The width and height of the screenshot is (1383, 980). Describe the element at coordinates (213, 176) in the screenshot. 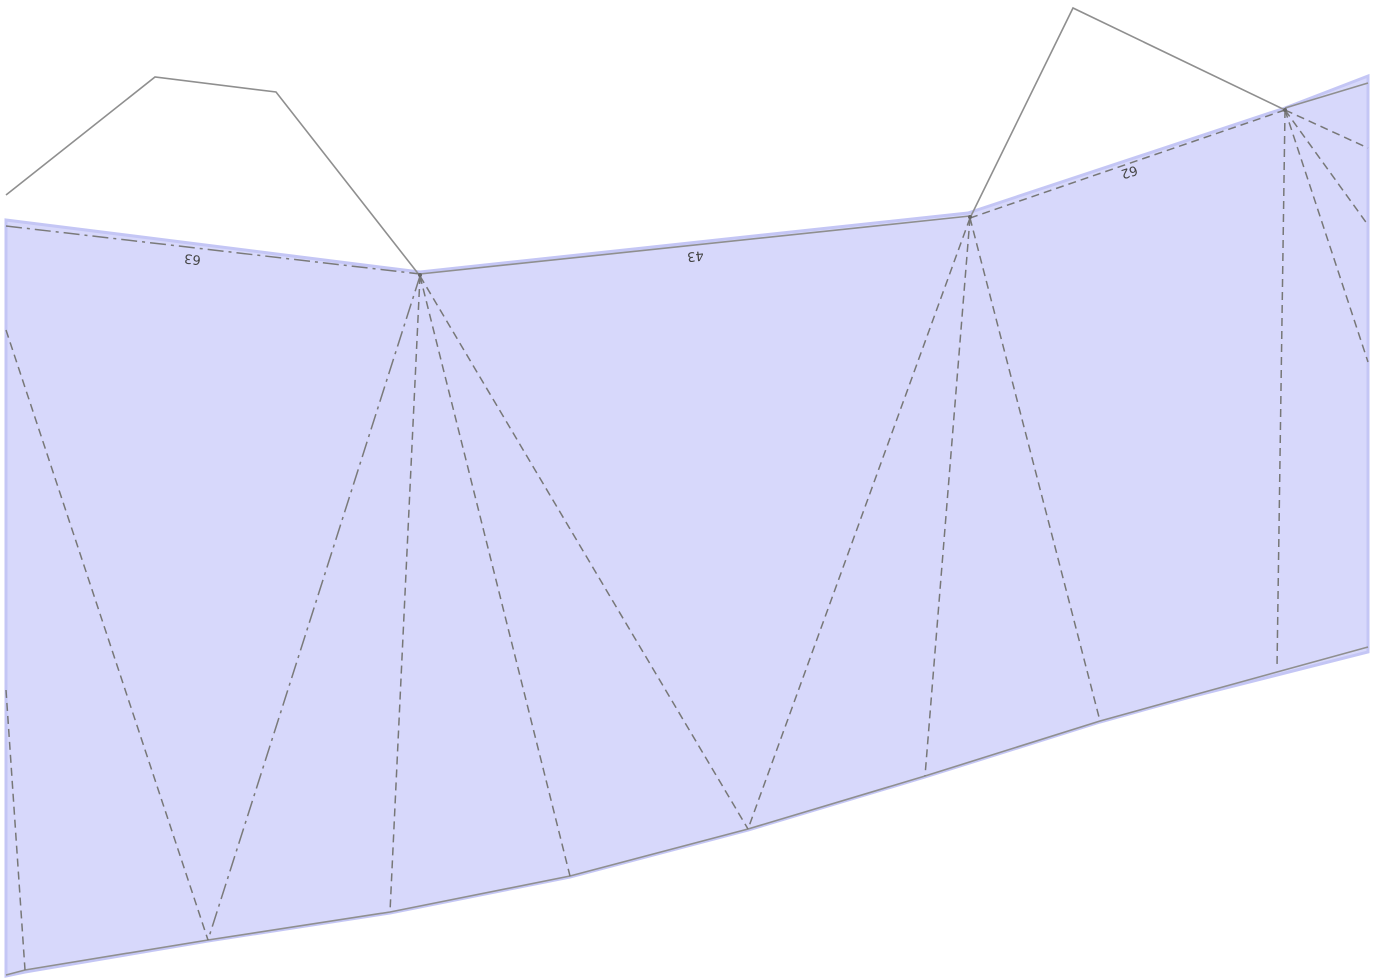

I see `glue-tab-left` at that location.